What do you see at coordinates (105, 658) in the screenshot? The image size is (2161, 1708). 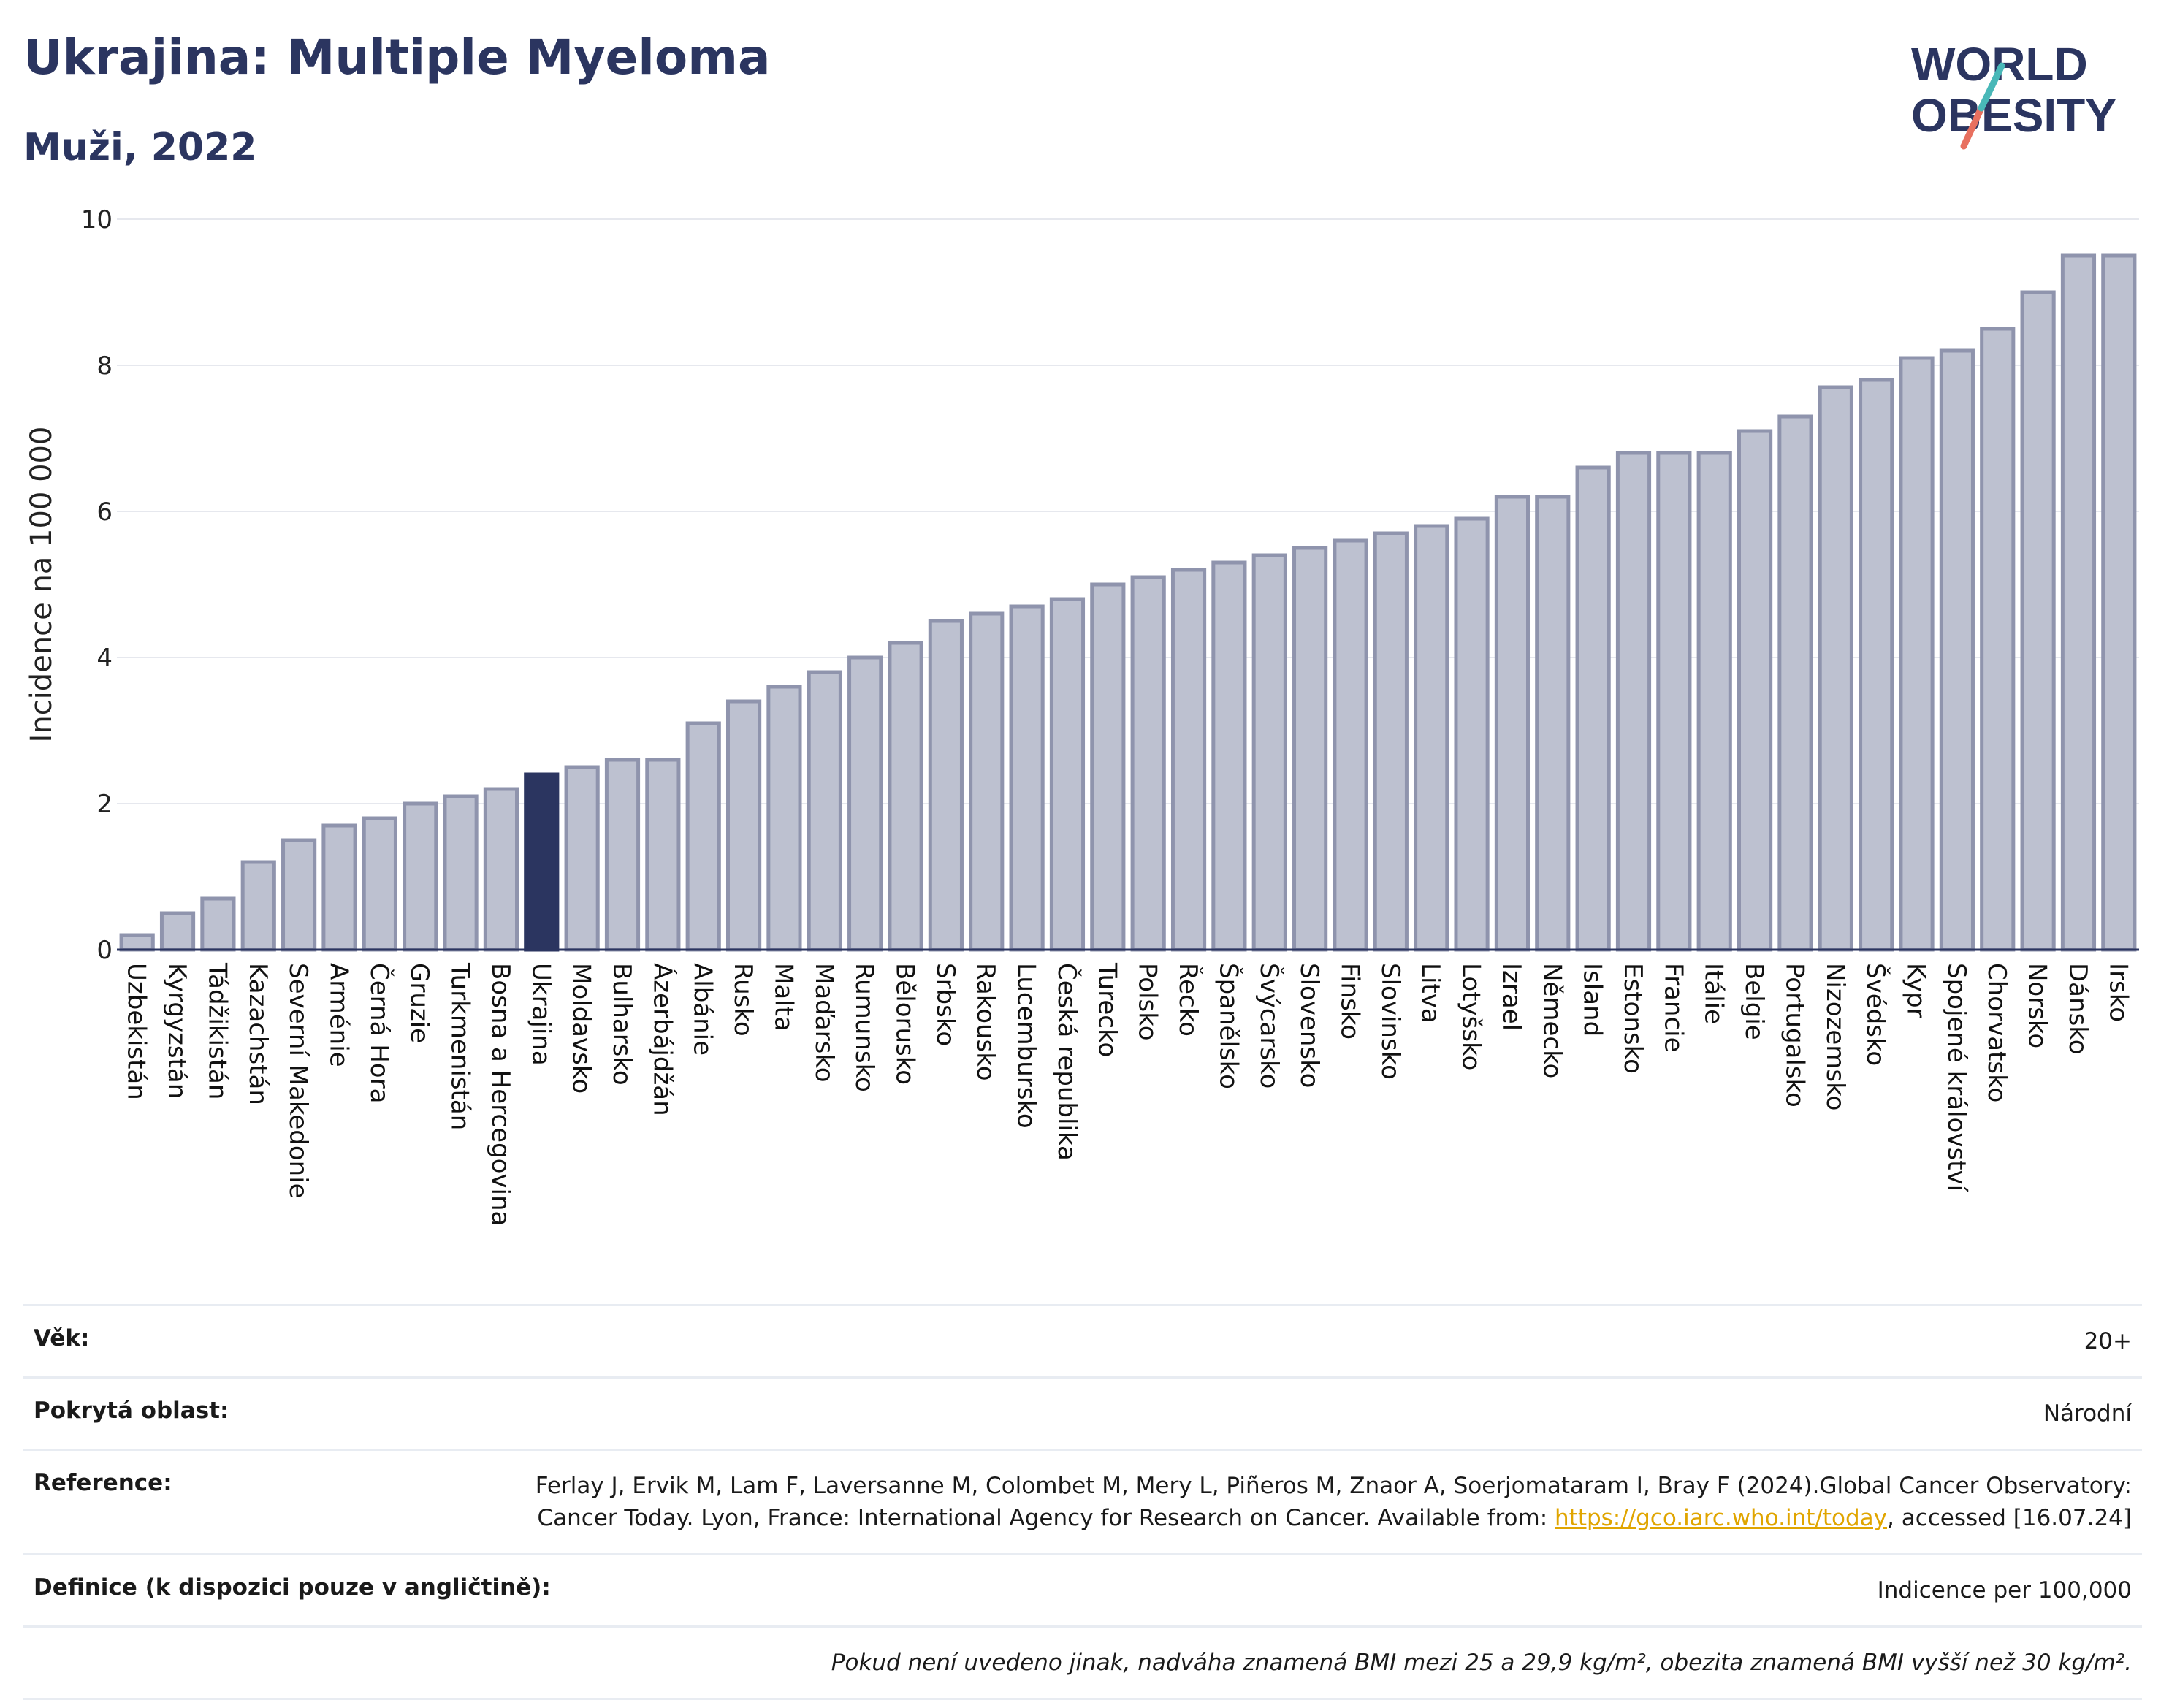 I see `y-tick-label: 4` at bounding box center [105, 658].